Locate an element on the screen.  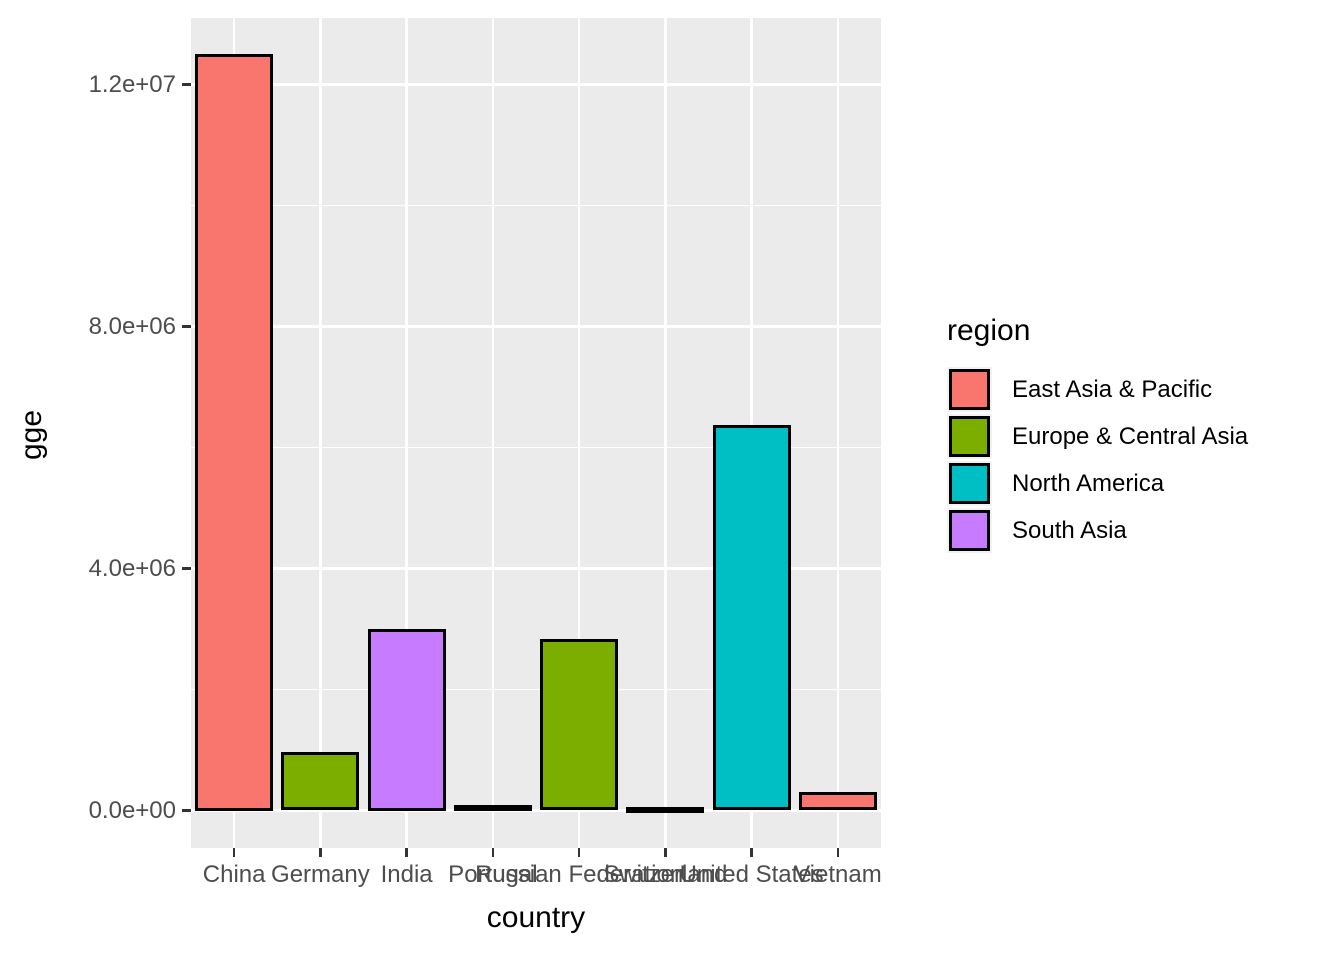
major-gridline-y-8.0e+06 is located at coordinates (536, 326).